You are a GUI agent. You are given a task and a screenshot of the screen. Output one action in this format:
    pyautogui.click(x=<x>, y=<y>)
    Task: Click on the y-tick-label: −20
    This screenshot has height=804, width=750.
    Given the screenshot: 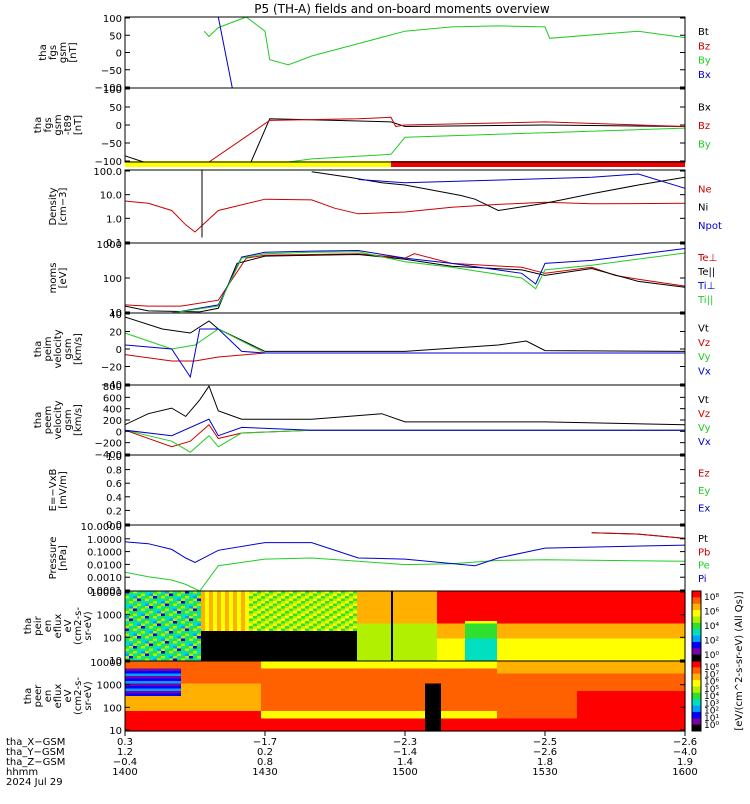 What is the action you would take?
    pyautogui.click(x=111, y=368)
    